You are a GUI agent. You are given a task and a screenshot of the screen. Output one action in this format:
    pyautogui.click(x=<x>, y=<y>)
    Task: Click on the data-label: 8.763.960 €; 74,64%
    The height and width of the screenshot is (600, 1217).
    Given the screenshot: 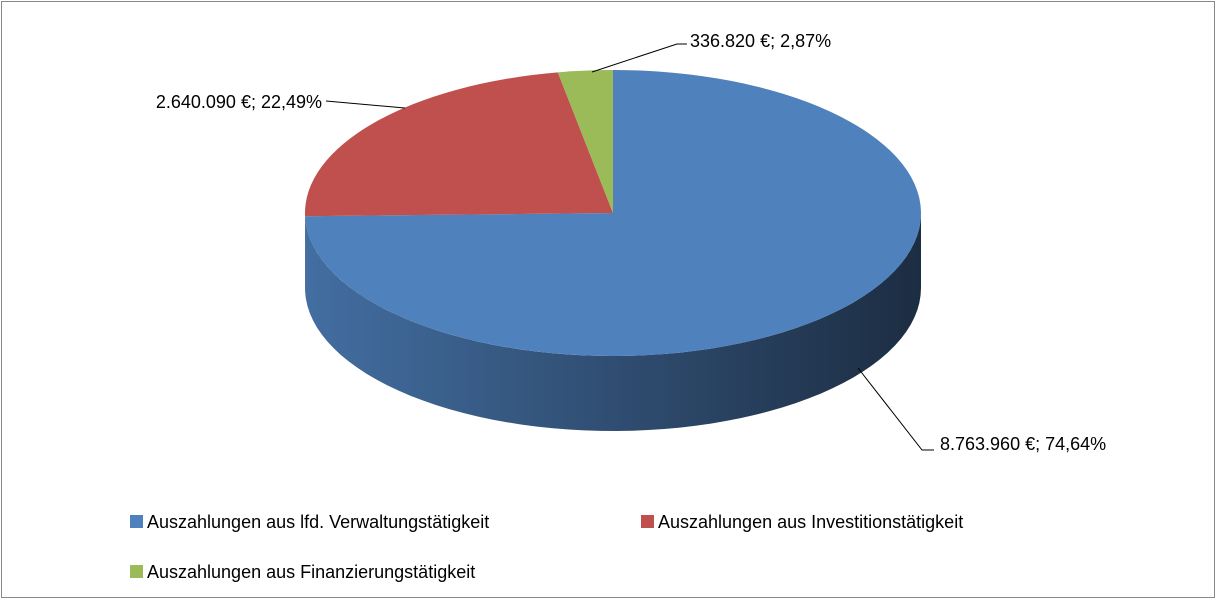 What is the action you would take?
    pyautogui.click(x=1023, y=444)
    